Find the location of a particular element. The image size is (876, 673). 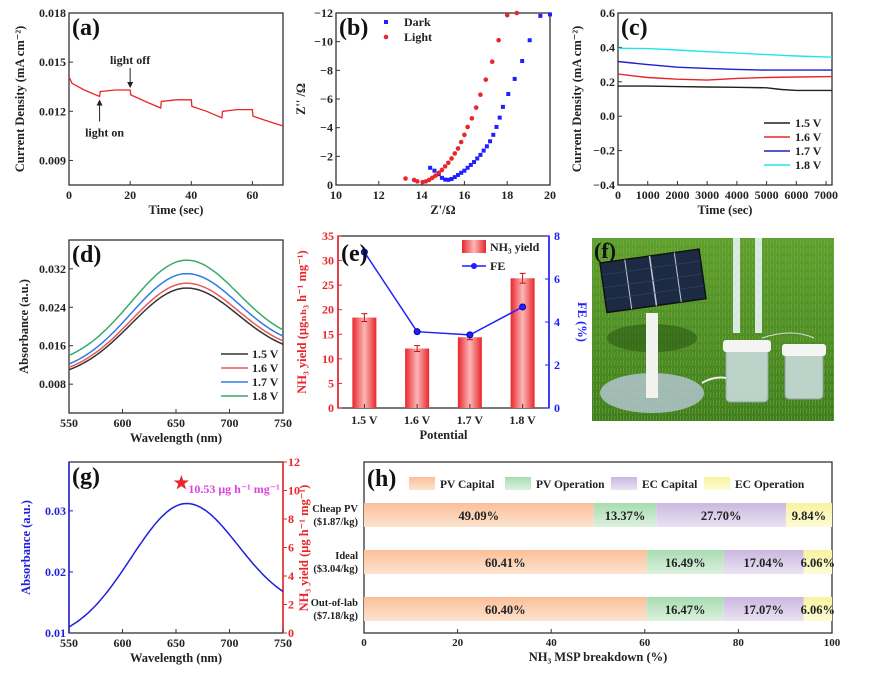

y-tick-label: 0.012 is located at coordinates (52, 111).